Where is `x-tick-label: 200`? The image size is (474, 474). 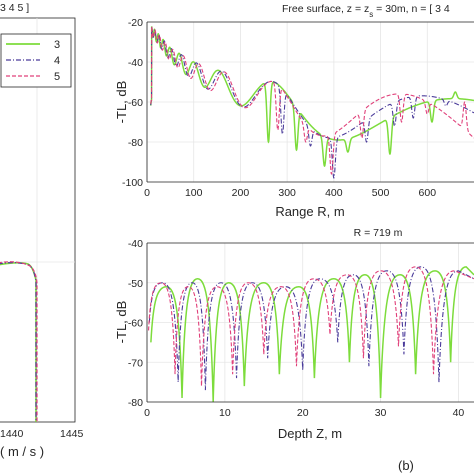 x-tick-label: 200 is located at coordinates (241, 193).